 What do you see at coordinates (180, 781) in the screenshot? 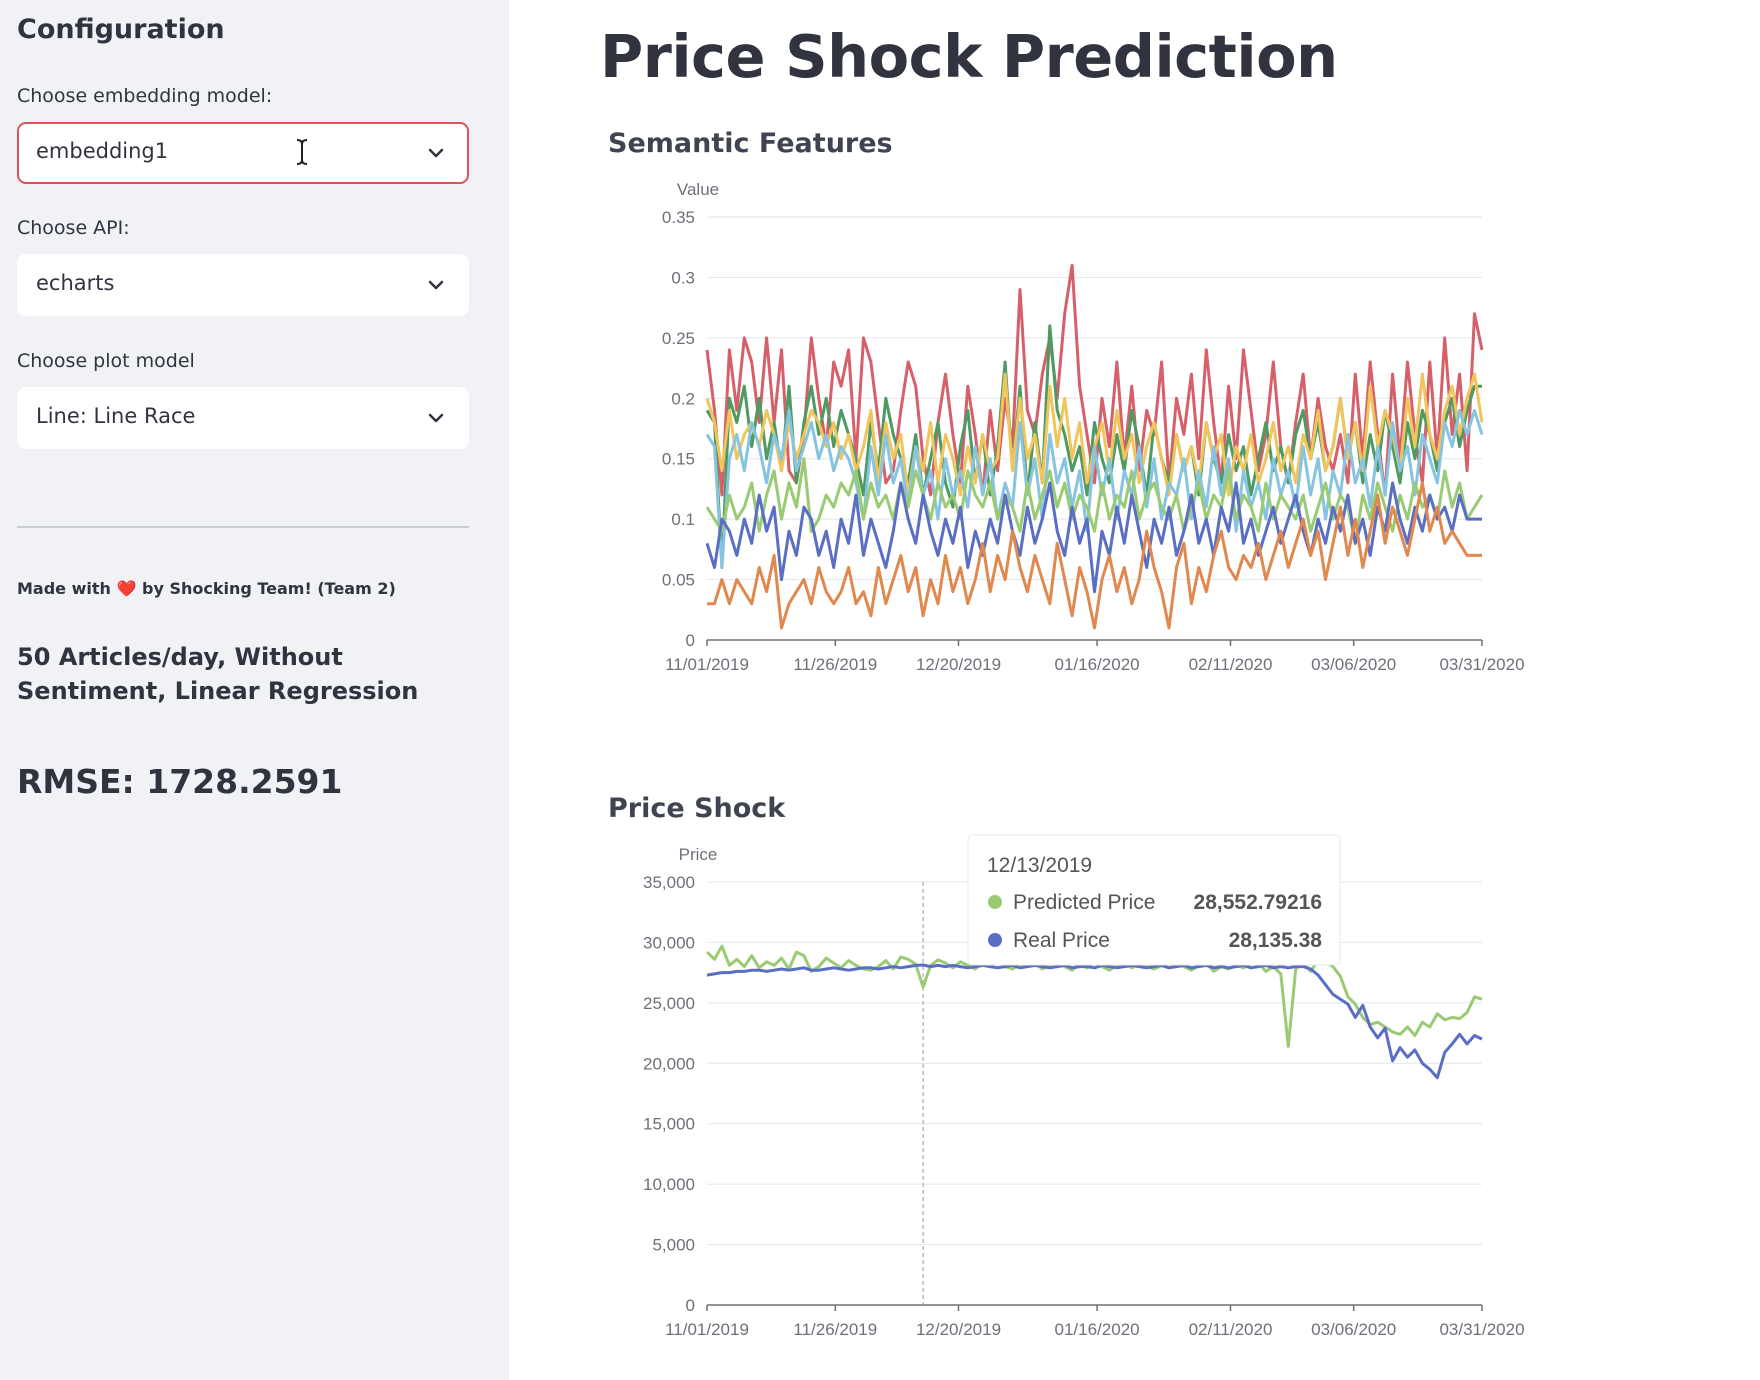
I see `rmse-value: RMSE: 1728.2591` at bounding box center [180, 781].